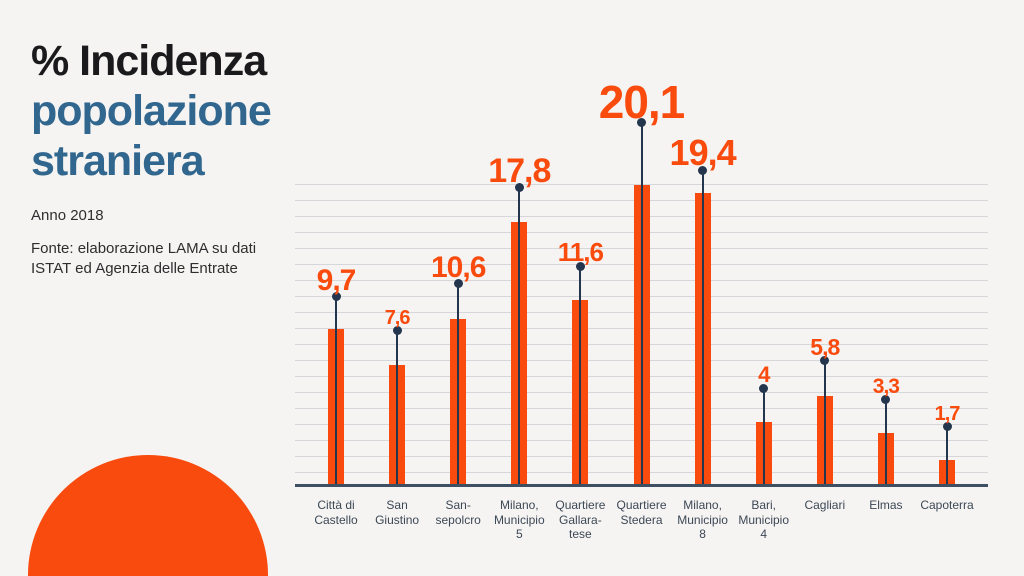  I want to click on category-label: Milano, Municipio 5, so click(519, 520).